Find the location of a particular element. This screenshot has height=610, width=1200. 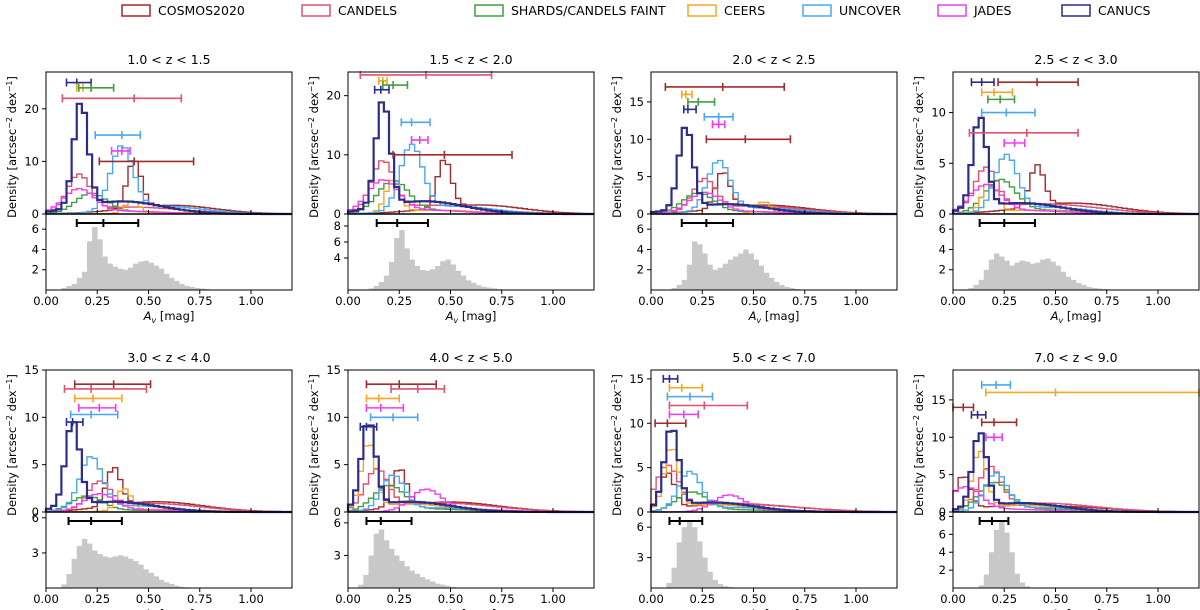

legend-label: SHARDS/CANDELS FAINT is located at coordinates (588, 10).